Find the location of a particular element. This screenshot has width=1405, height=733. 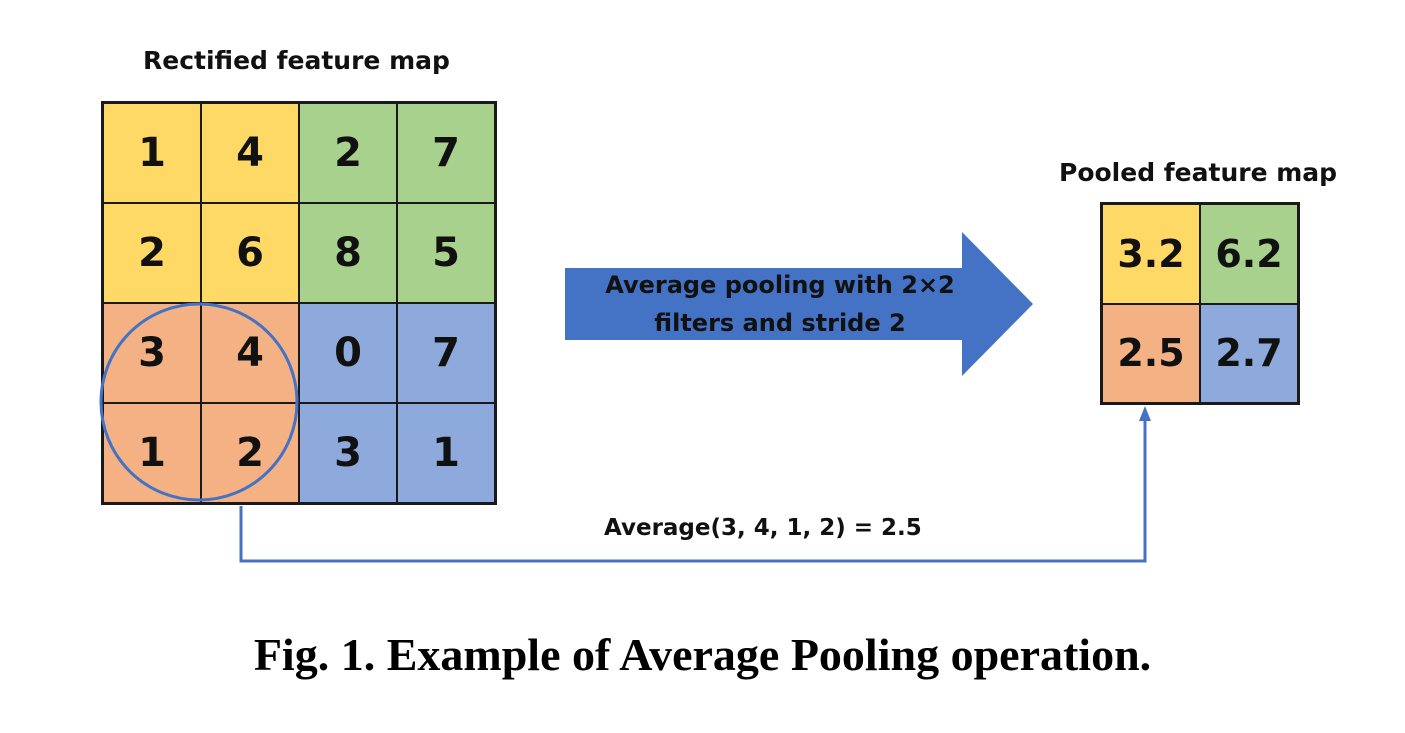

pooling-arrow-label-line2: filters and stride 2 is located at coordinates (780, 323).